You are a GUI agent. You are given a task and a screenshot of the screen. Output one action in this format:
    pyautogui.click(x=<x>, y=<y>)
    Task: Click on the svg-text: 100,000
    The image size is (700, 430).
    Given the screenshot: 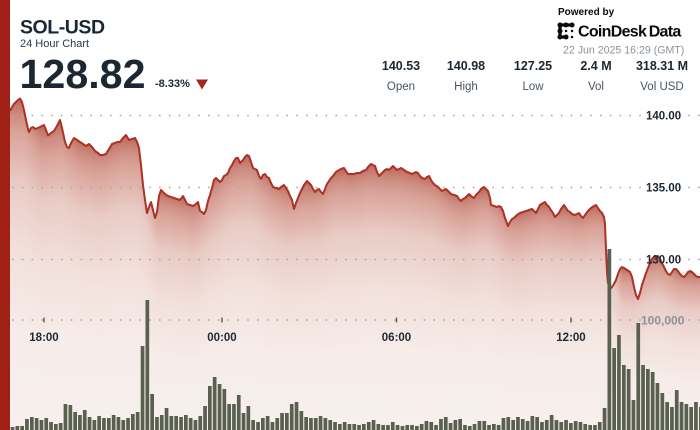 What is the action you would take?
    pyautogui.click(x=663, y=321)
    